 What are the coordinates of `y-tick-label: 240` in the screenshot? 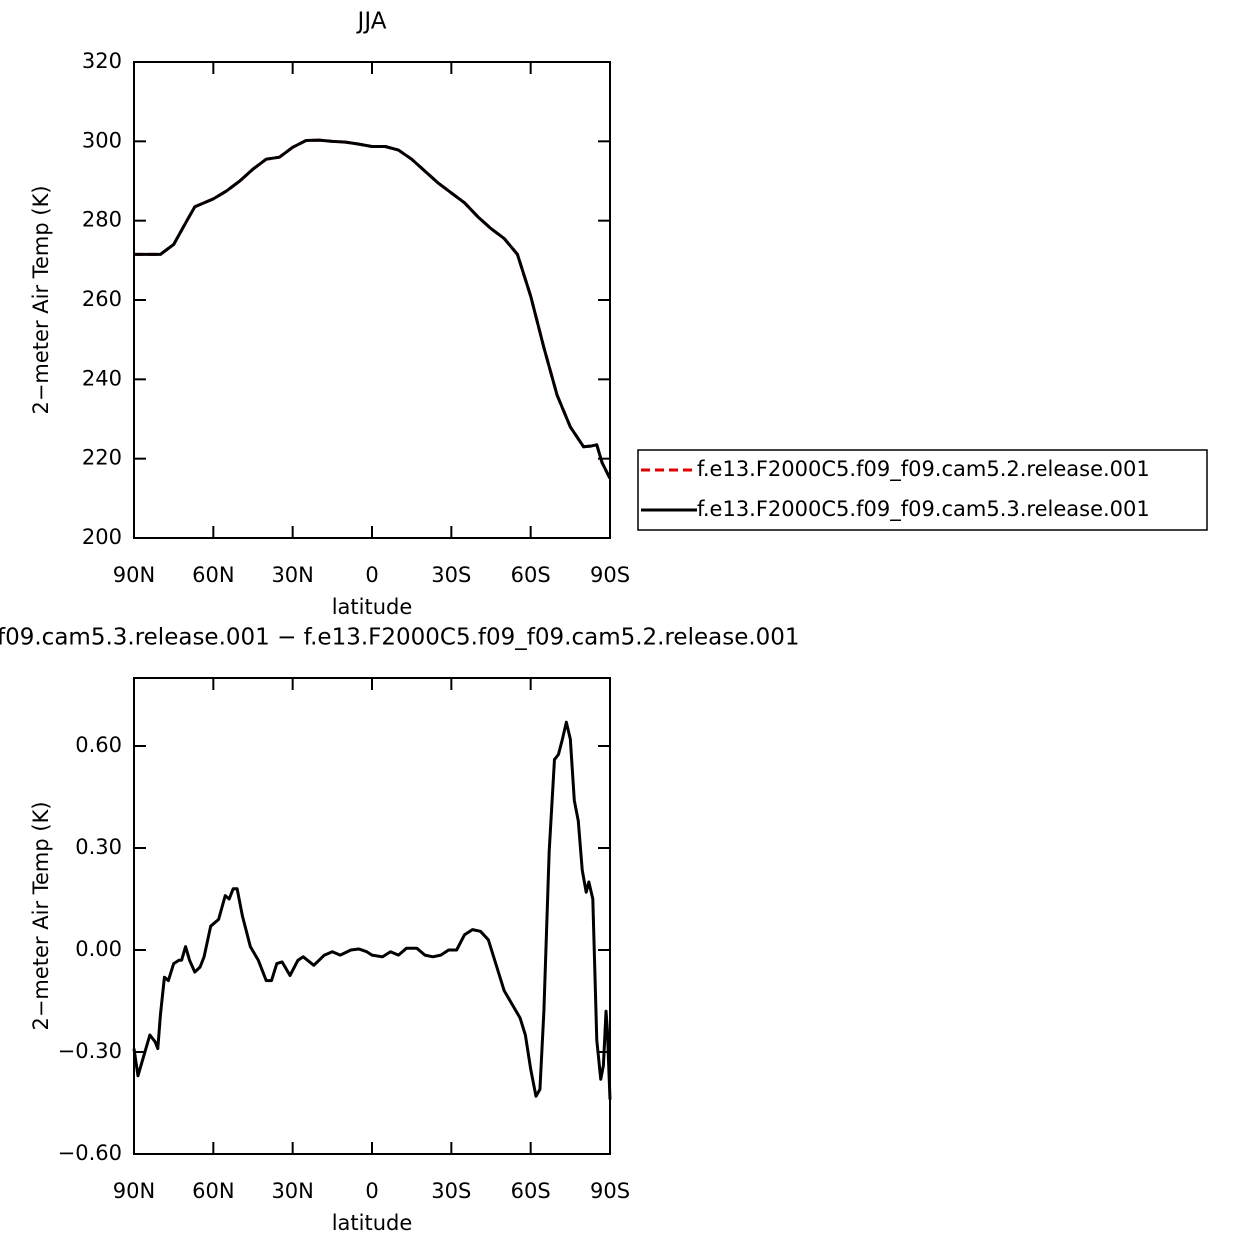 It's located at (102, 378).